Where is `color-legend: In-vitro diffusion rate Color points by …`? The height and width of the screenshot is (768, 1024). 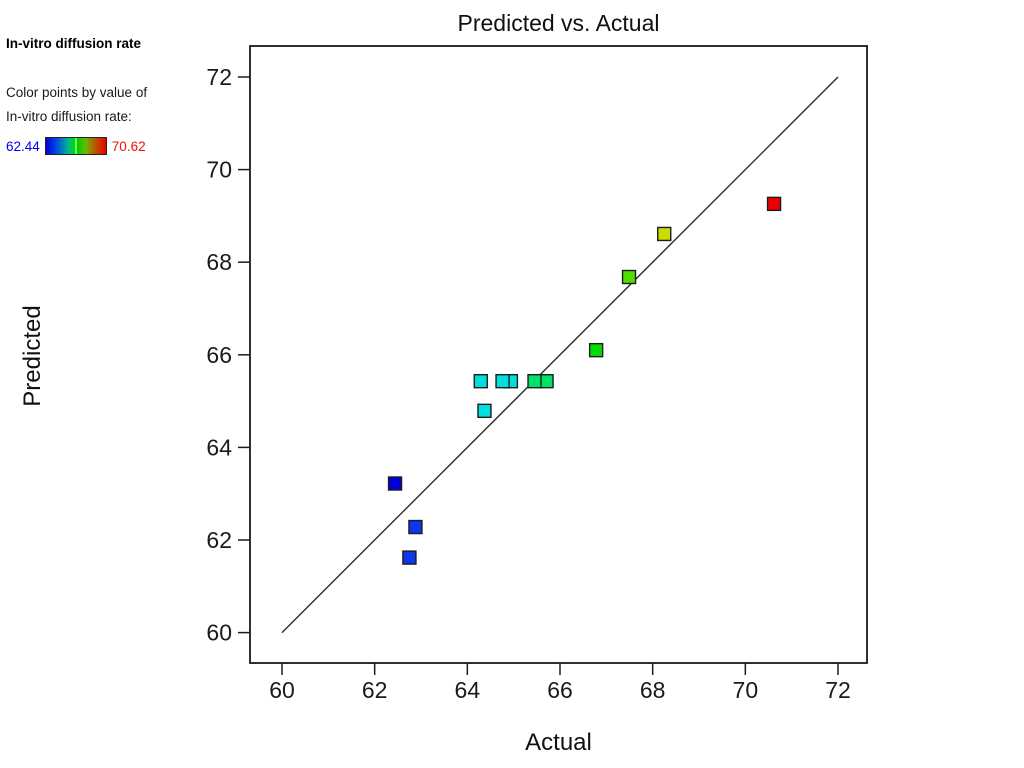
color-legend: In-vitro diffusion rate Color points by … is located at coordinates (106, 95).